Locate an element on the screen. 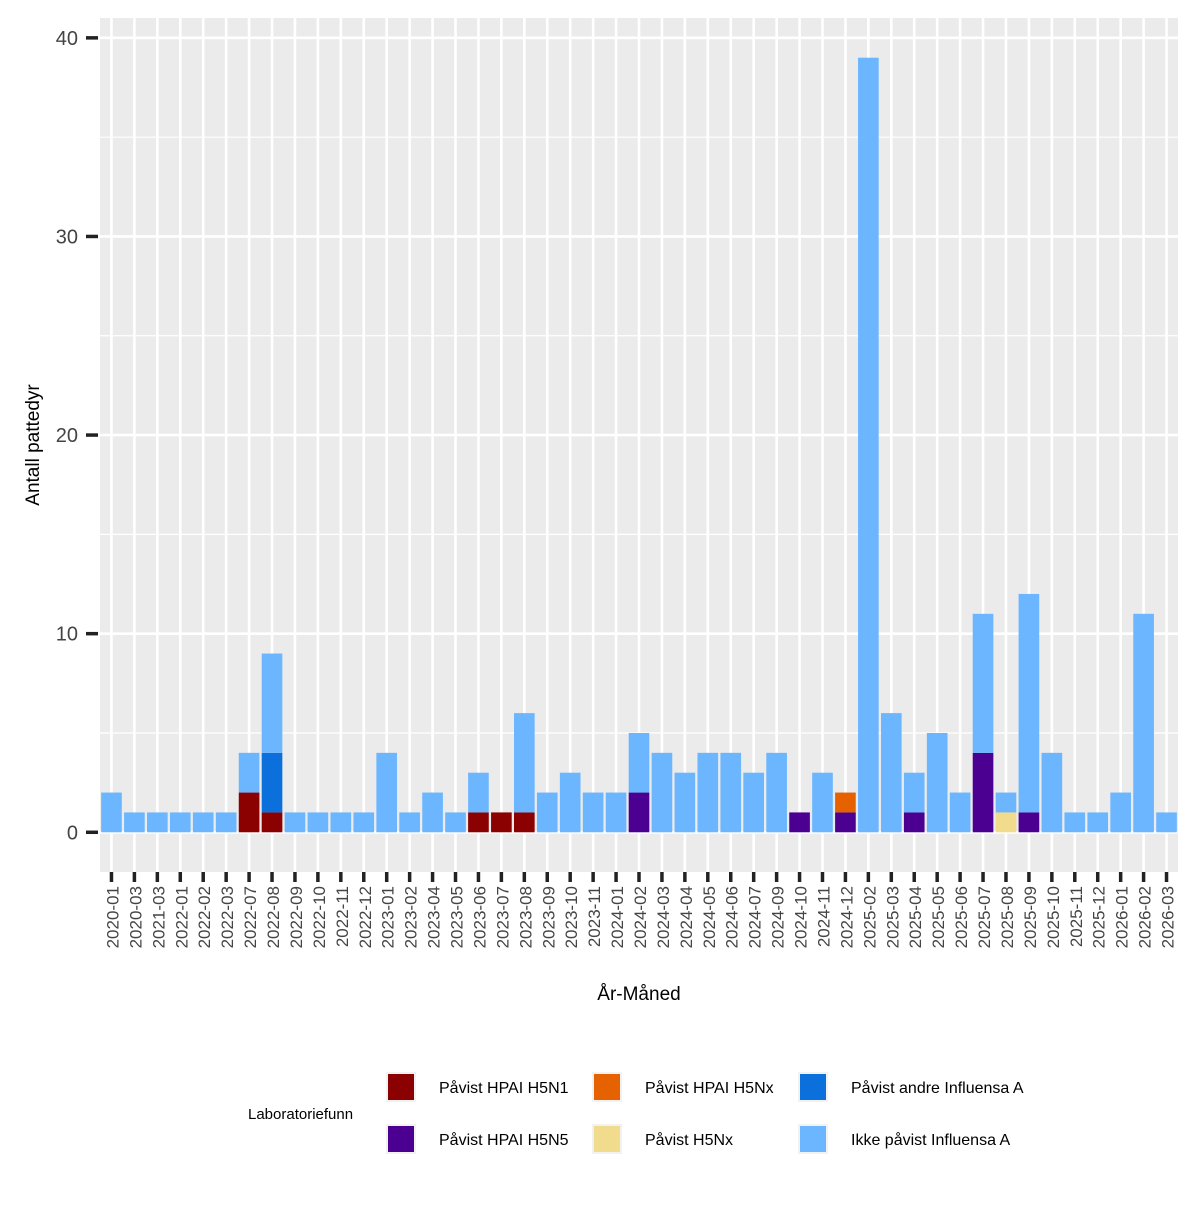 The image size is (1200, 1205). x-tick-label: 2023-04 is located at coordinates (434, 917).